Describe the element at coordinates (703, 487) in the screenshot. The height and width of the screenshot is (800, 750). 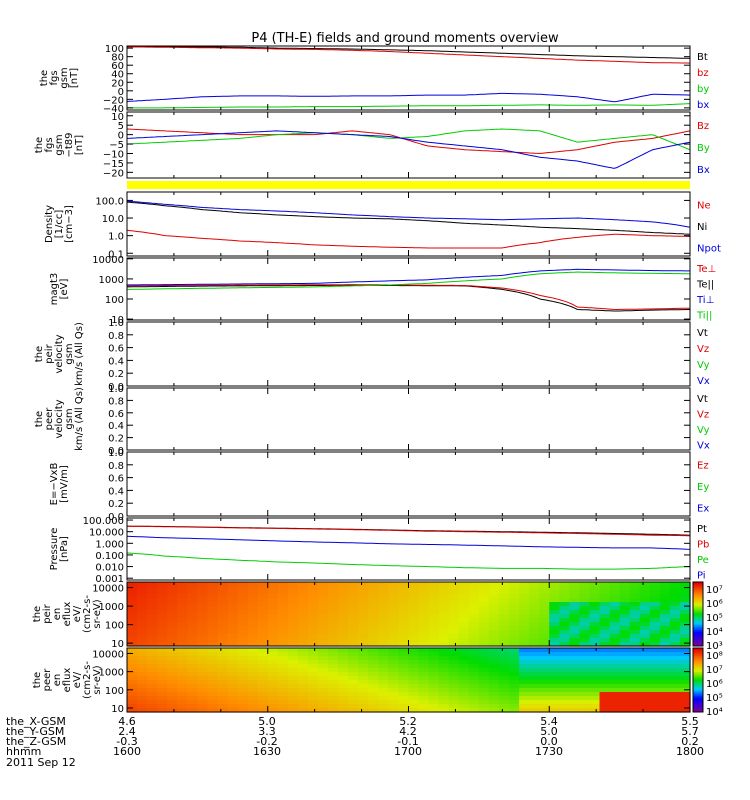
I see `legend-entry: Ey` at that location.